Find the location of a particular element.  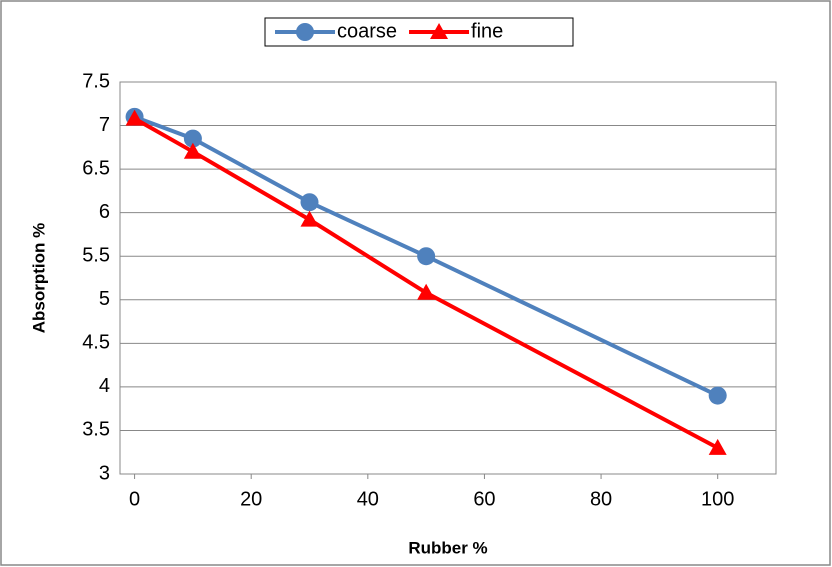

x-tick-label: 100 is located at coordinates (717, 499).